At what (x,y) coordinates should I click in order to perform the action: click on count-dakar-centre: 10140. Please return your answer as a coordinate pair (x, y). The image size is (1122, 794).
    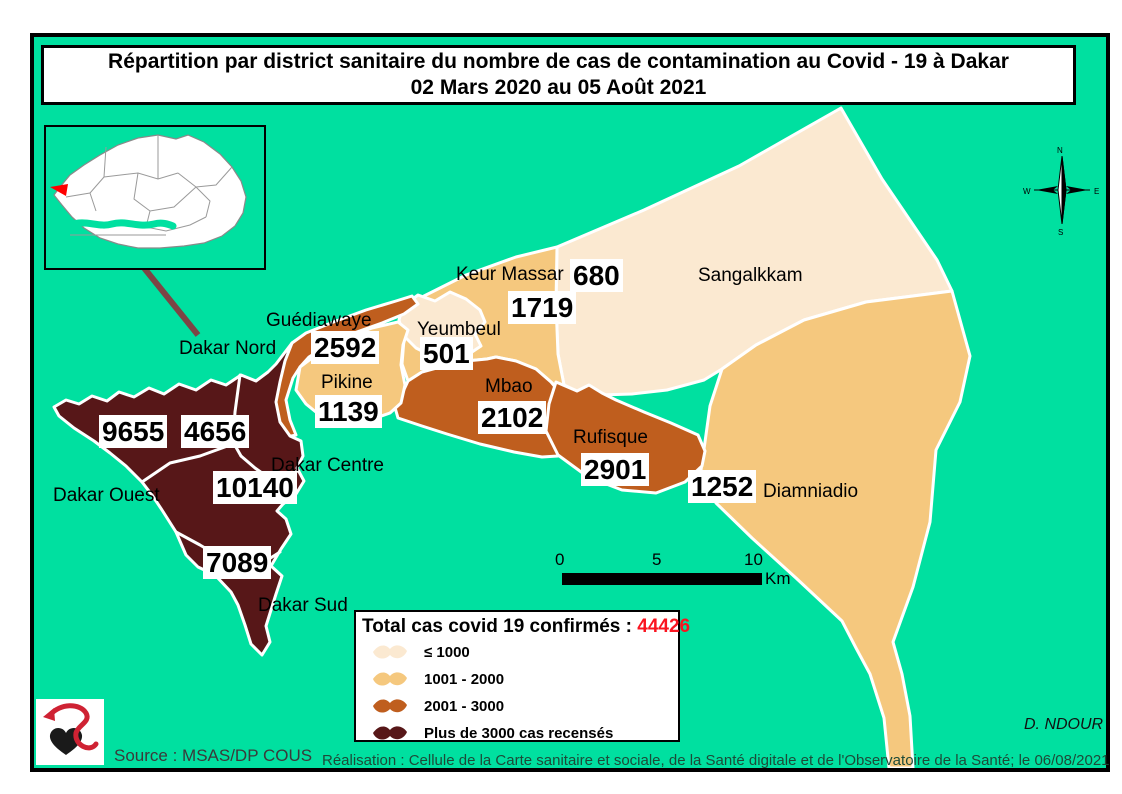
    Looking at the image, I should click on (255, 487).